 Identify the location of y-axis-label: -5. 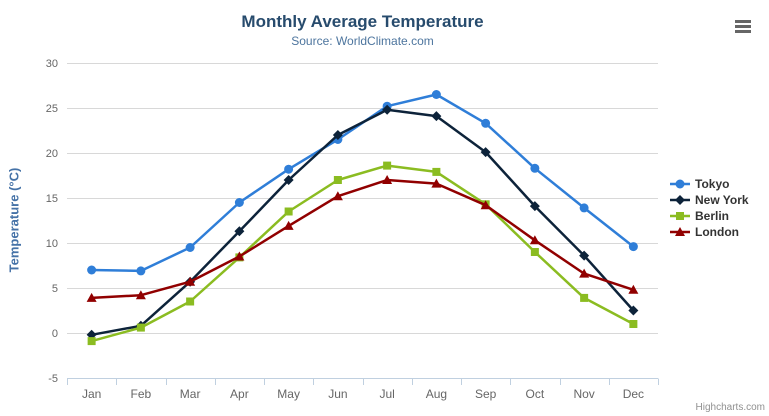
(53, 379).